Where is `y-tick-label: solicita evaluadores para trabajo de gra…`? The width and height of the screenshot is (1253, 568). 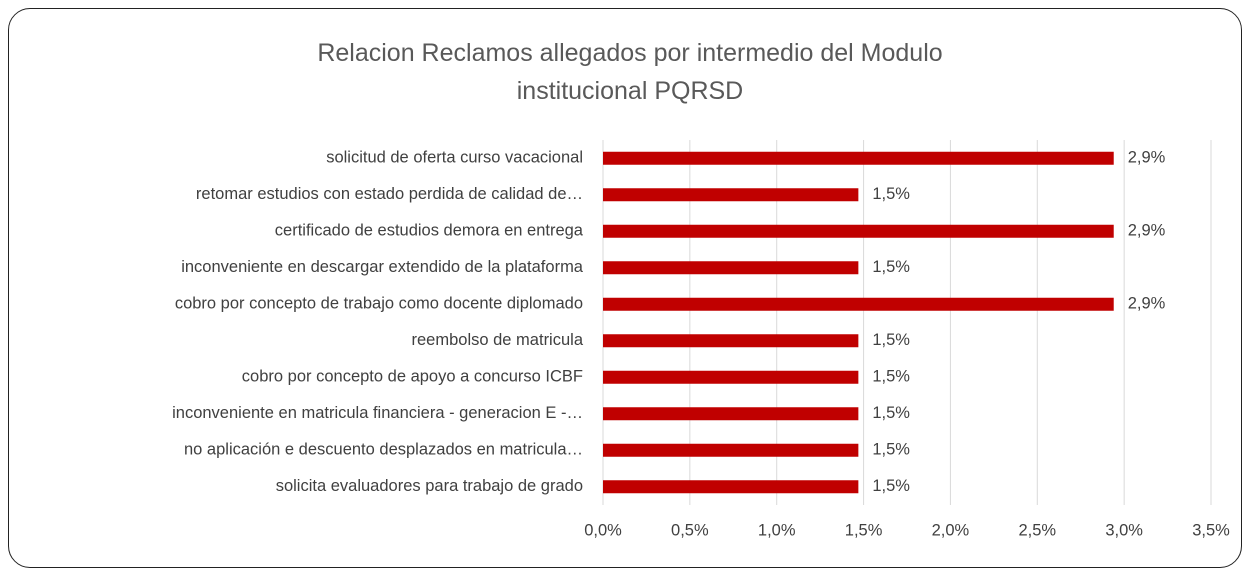
y-tick-label: solicita evaluadores para trabajo de gra… is located at coordinates (429, 486).